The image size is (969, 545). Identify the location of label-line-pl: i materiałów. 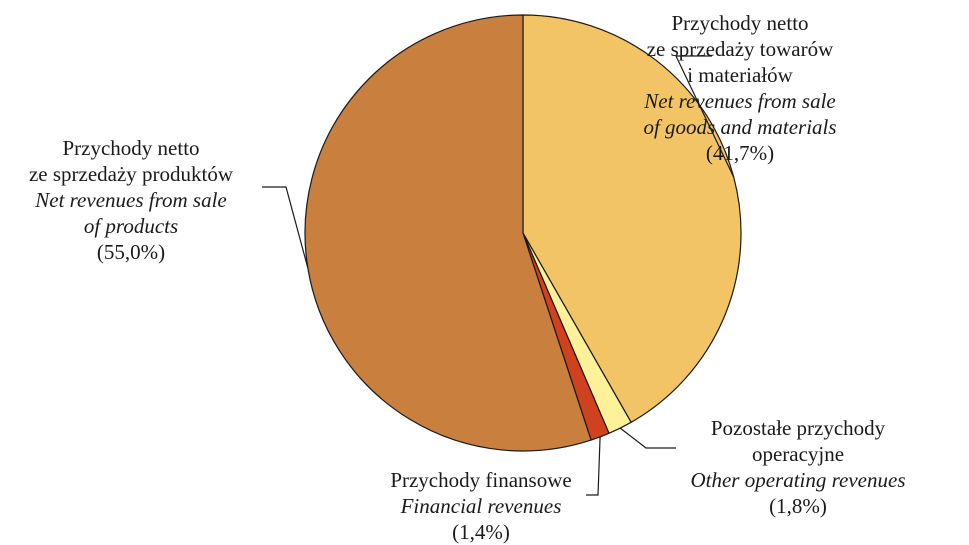
(740, 75).